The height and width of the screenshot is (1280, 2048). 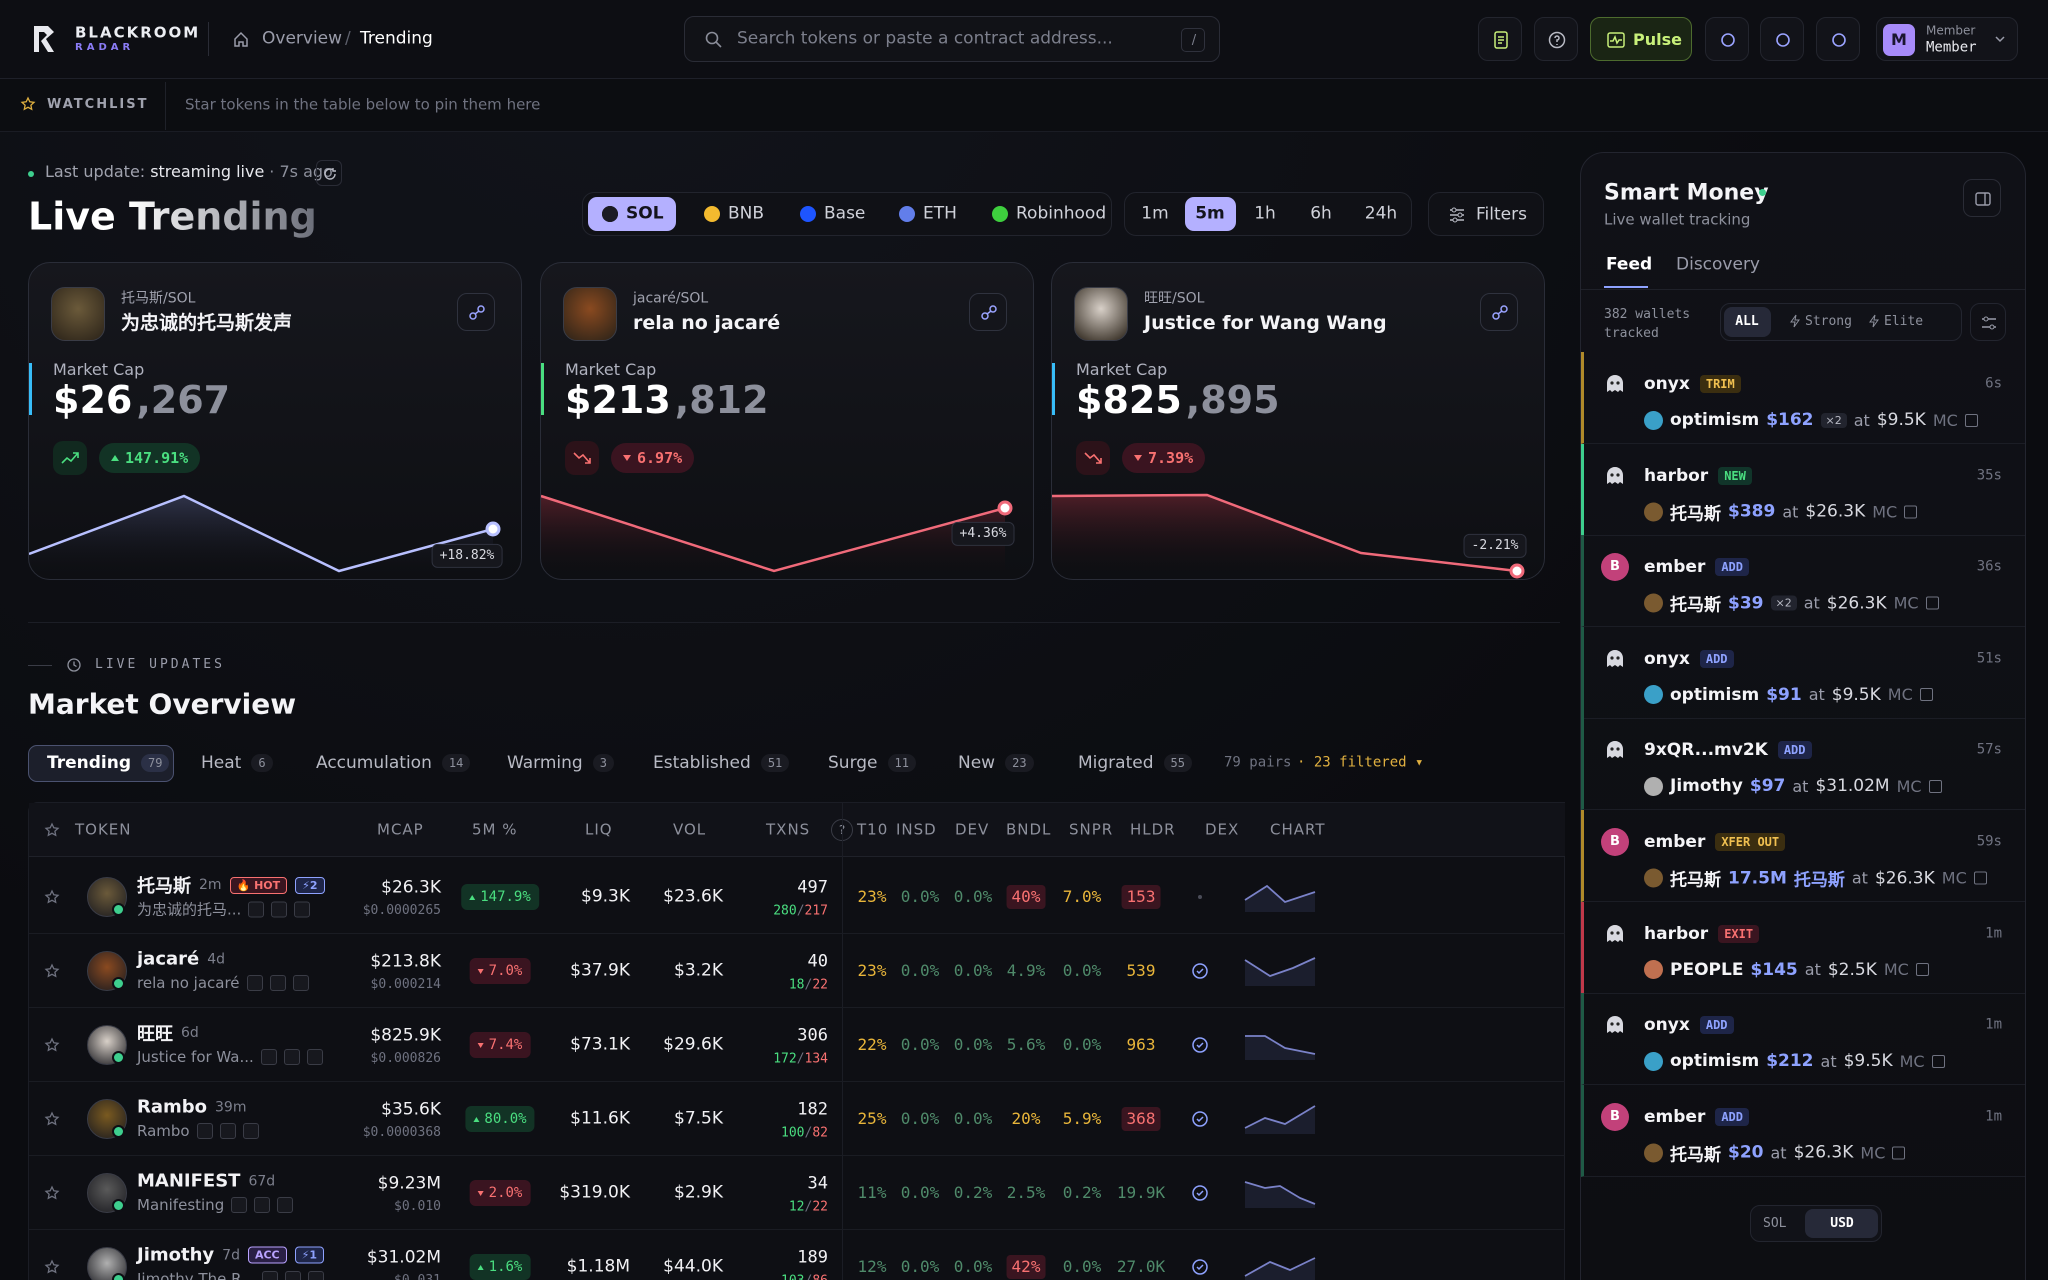 What do you see at coordinates (872, 763) in the screenshot?
I see `filter-tab: Surge 11` at bounding box center [872, 763].